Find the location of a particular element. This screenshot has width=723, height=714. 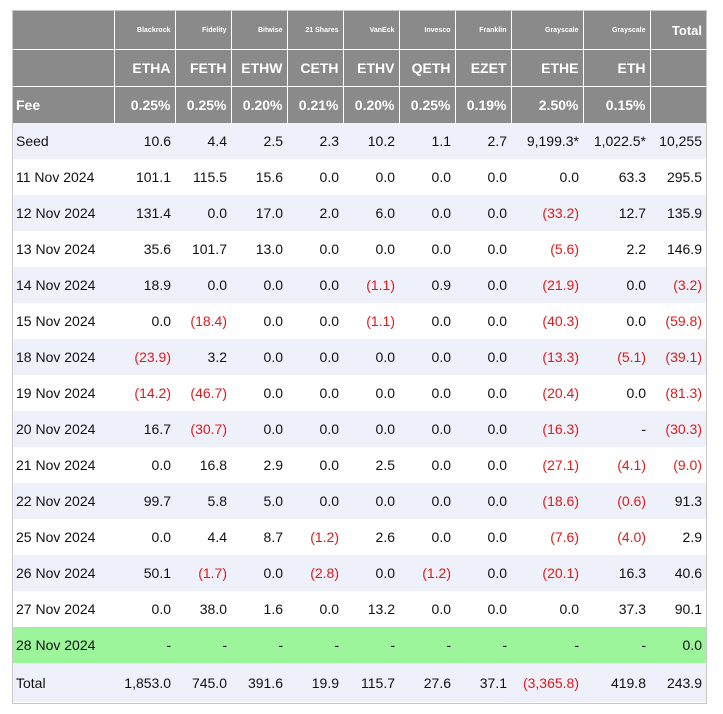

value-cell: 10.2 is located at coordinates (371, 141).